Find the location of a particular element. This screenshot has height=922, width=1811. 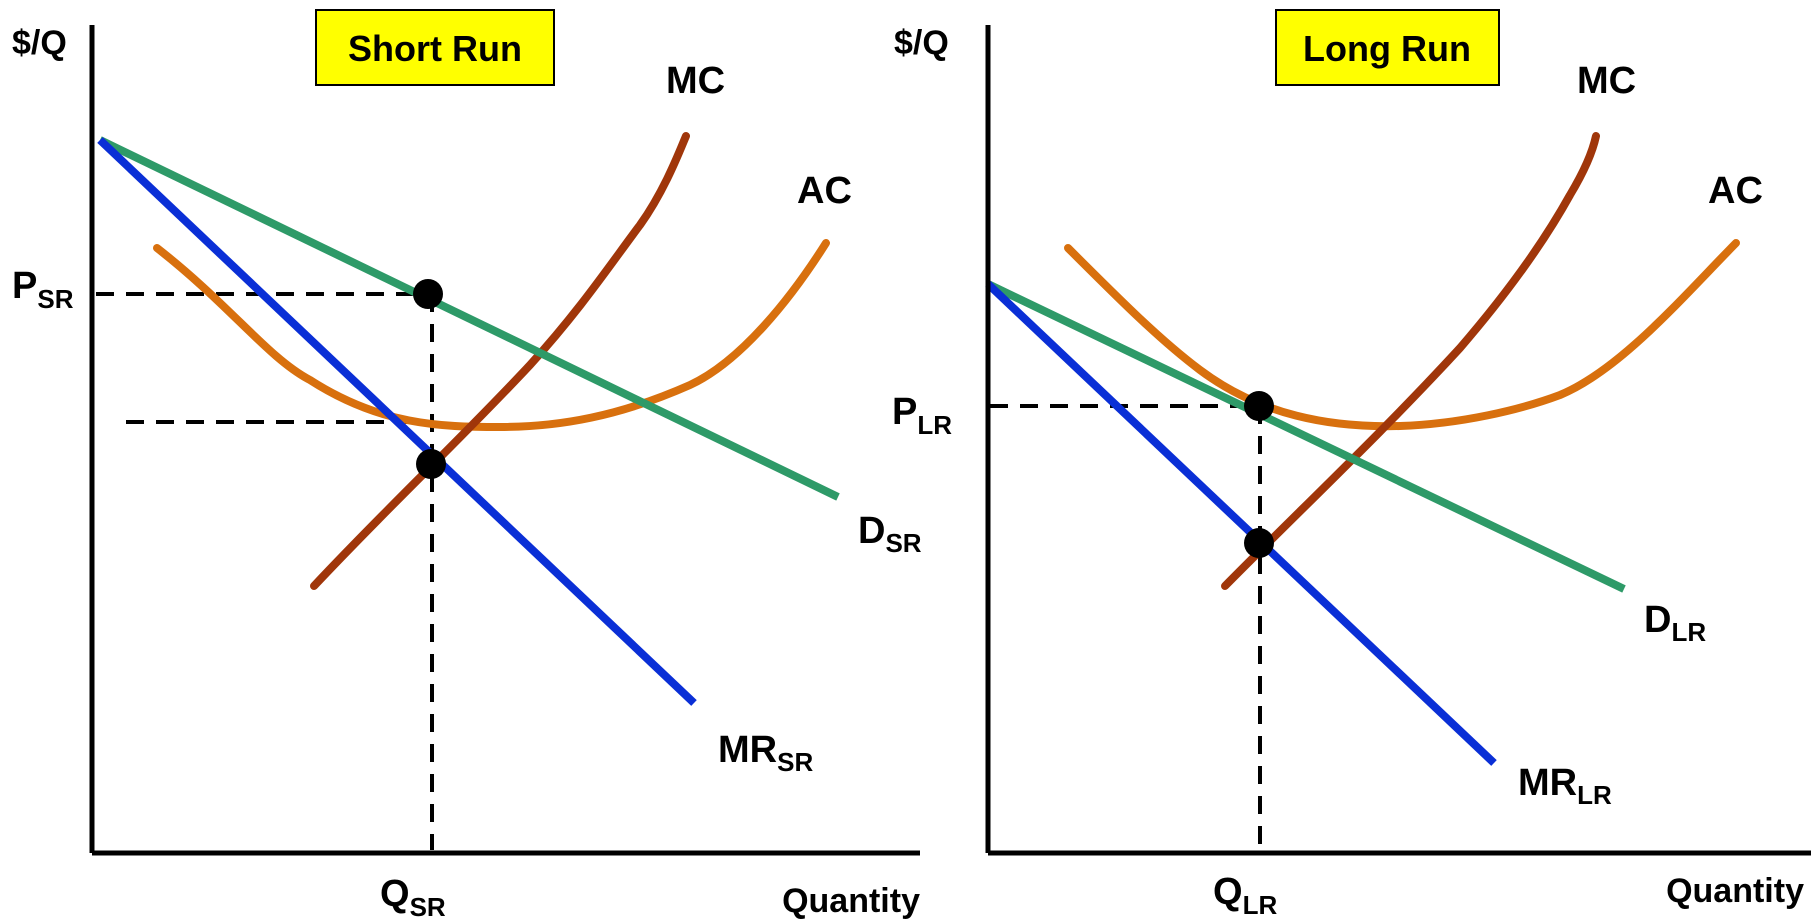

chart-title: Long Run is located at coordinates (1387, 48).